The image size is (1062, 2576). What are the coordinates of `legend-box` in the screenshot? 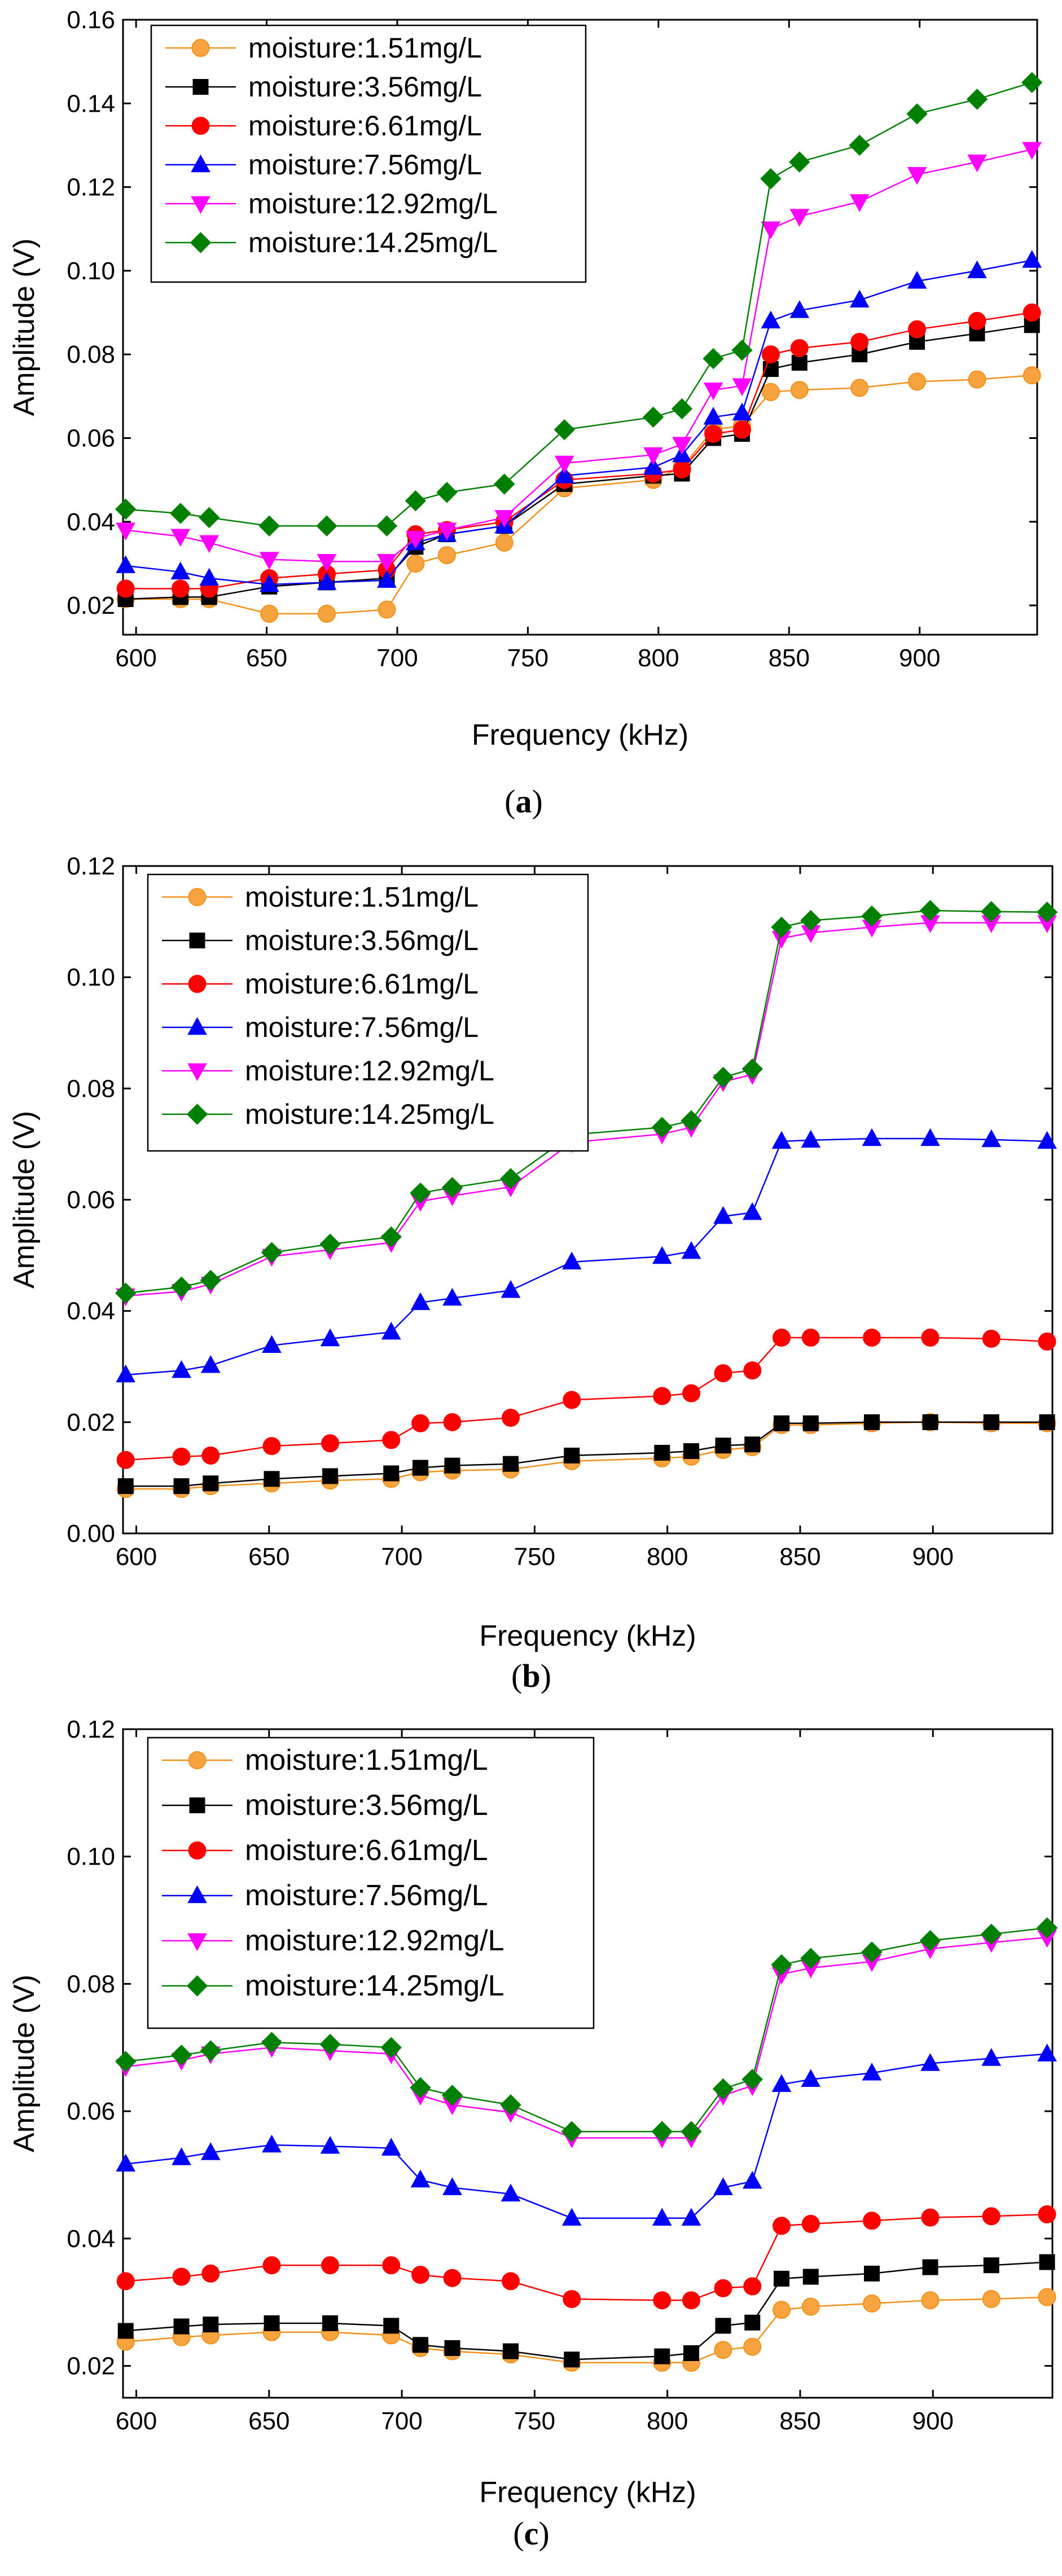 It's located at (371, 1883).